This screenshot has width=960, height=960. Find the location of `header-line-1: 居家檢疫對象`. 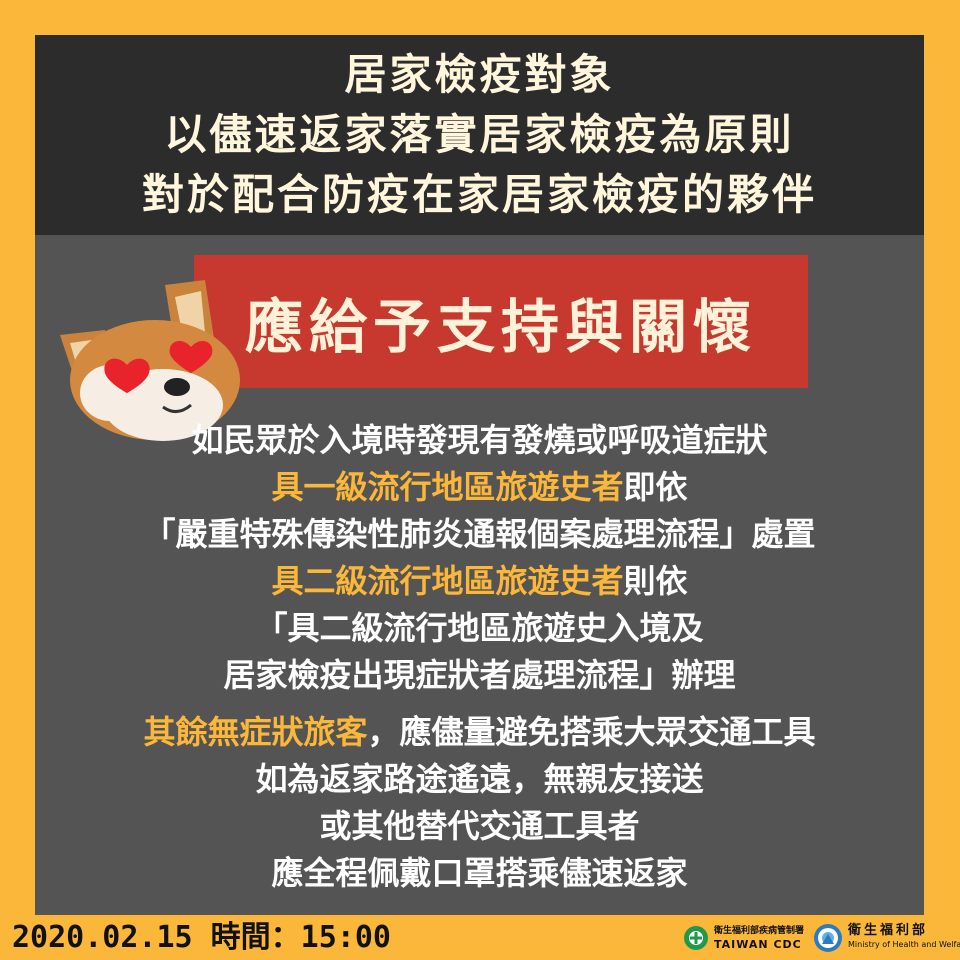

header-line-1: 居家檢疫對象 is located at coordinates (479, 74).